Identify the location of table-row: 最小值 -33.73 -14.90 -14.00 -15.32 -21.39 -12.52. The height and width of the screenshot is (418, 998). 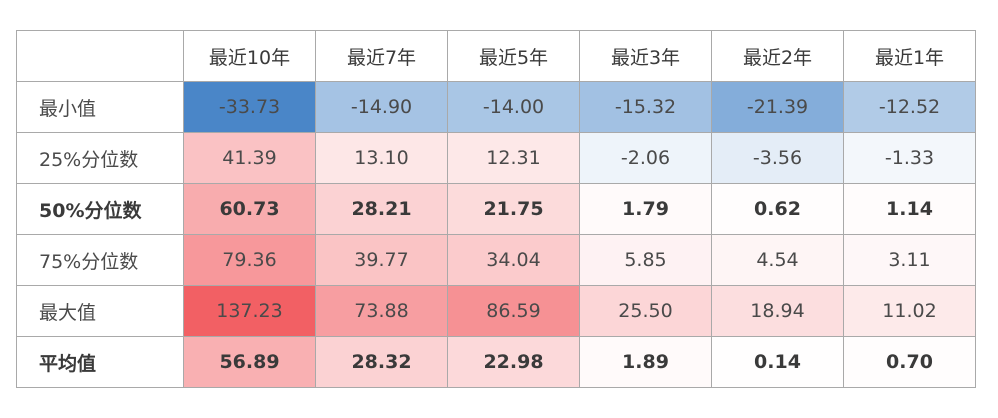
(496, 107).